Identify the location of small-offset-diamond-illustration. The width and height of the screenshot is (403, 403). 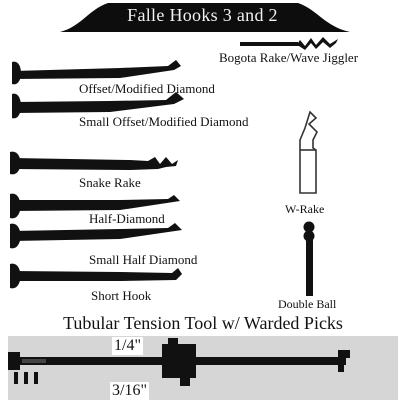
(98, 105).